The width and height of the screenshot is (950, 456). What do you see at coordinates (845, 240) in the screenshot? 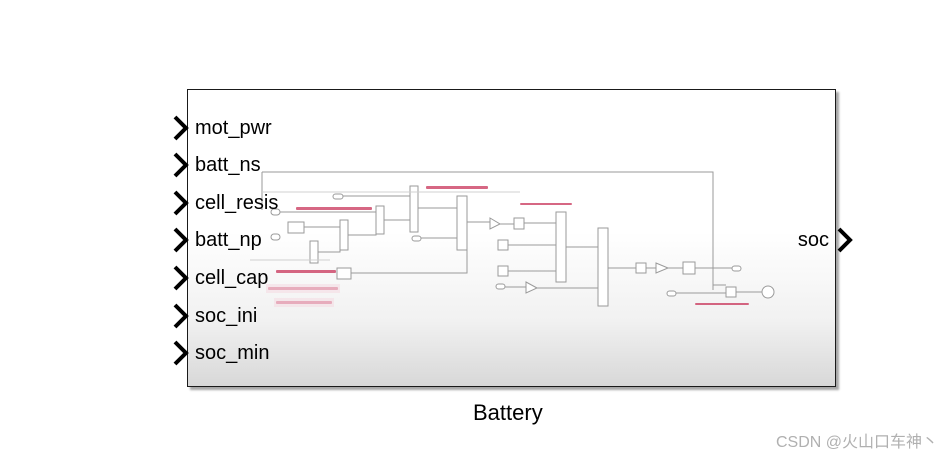
I see `outport-arrow-icon` at bounding box center [845, 240].